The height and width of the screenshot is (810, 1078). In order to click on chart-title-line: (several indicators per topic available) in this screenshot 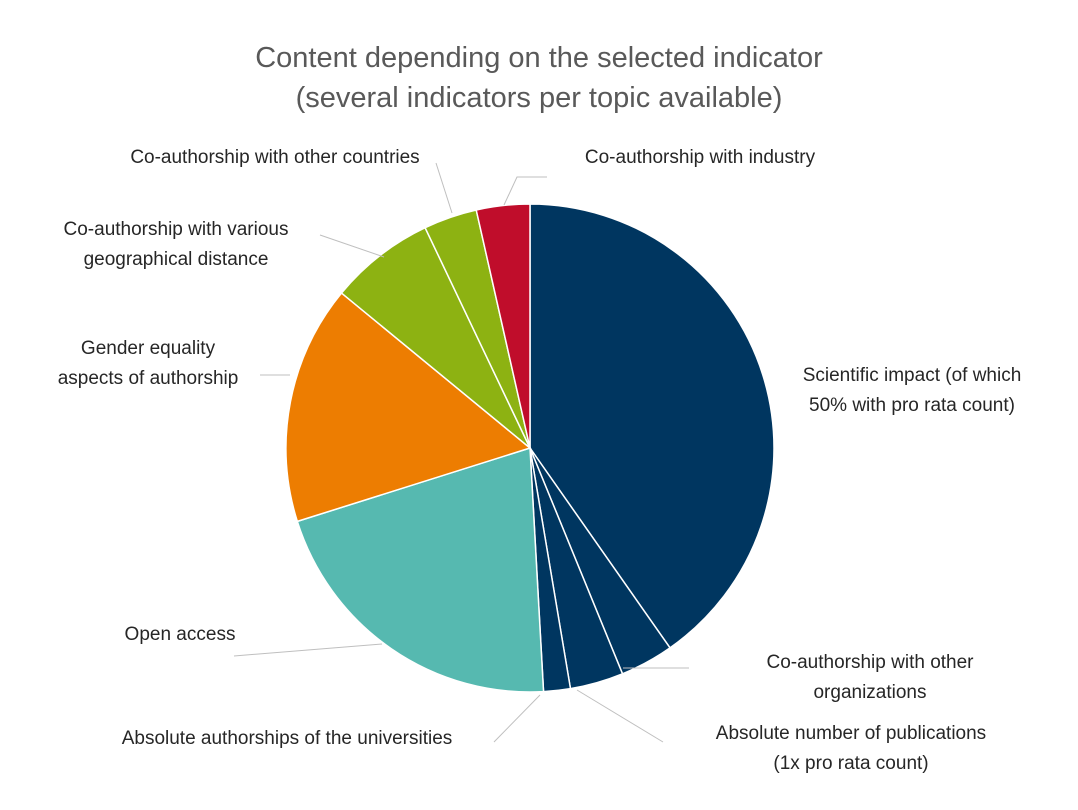, I will do `click(539, 98)`.